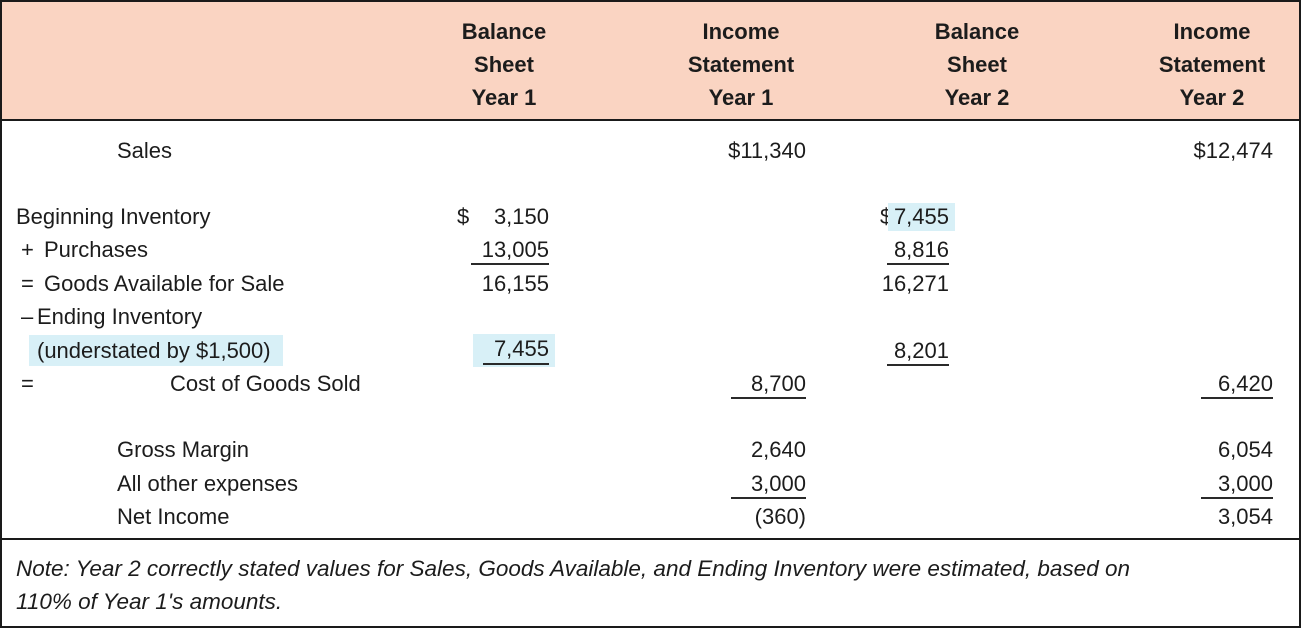 The width and height of the screenshot is (1301, 628). What do you see at coordinates (1233, 150) in the screenshot?
I see `sales-is-year2: $12,474` at bounding box center [1233, 150].